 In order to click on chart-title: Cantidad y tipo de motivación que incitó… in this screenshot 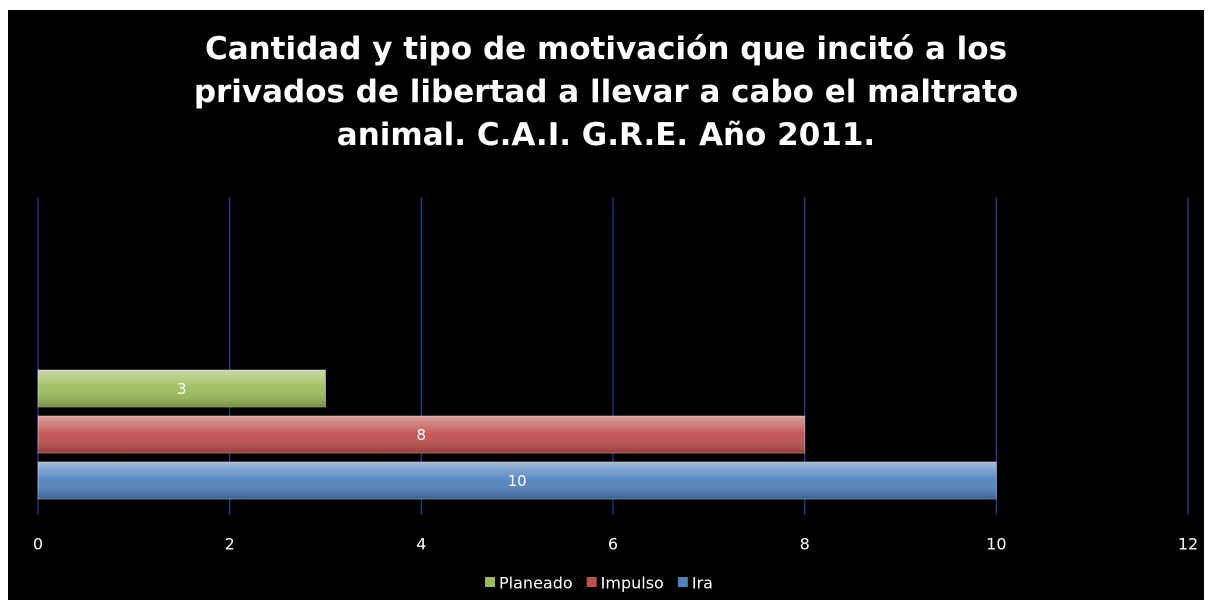, I will do `click(606, 92)`.